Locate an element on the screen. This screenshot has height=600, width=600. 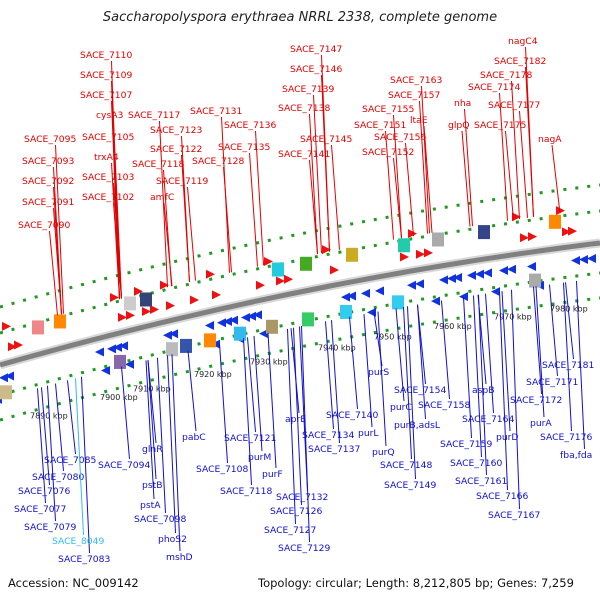
reverse-gene-label: SACE_7083 is located at coordinates (84, 559).